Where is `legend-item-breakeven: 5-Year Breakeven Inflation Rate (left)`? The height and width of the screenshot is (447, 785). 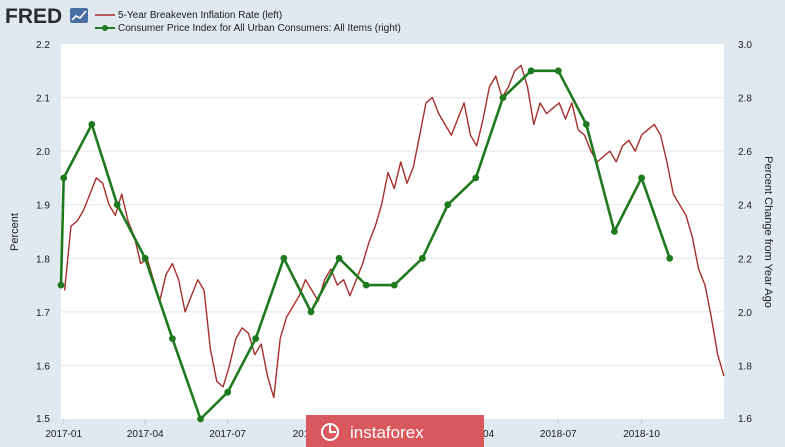
legend-item-breakeven: 5-Year Breakeven Inflation Rate (left) is located at coordinates (188, 15).